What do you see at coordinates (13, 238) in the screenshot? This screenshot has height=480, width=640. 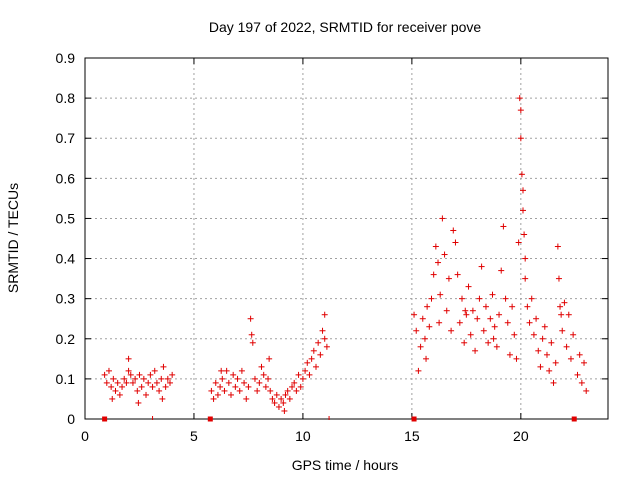 I see `y-axis-label: SRMTID / TECUs` at bounding box center [13, 238].